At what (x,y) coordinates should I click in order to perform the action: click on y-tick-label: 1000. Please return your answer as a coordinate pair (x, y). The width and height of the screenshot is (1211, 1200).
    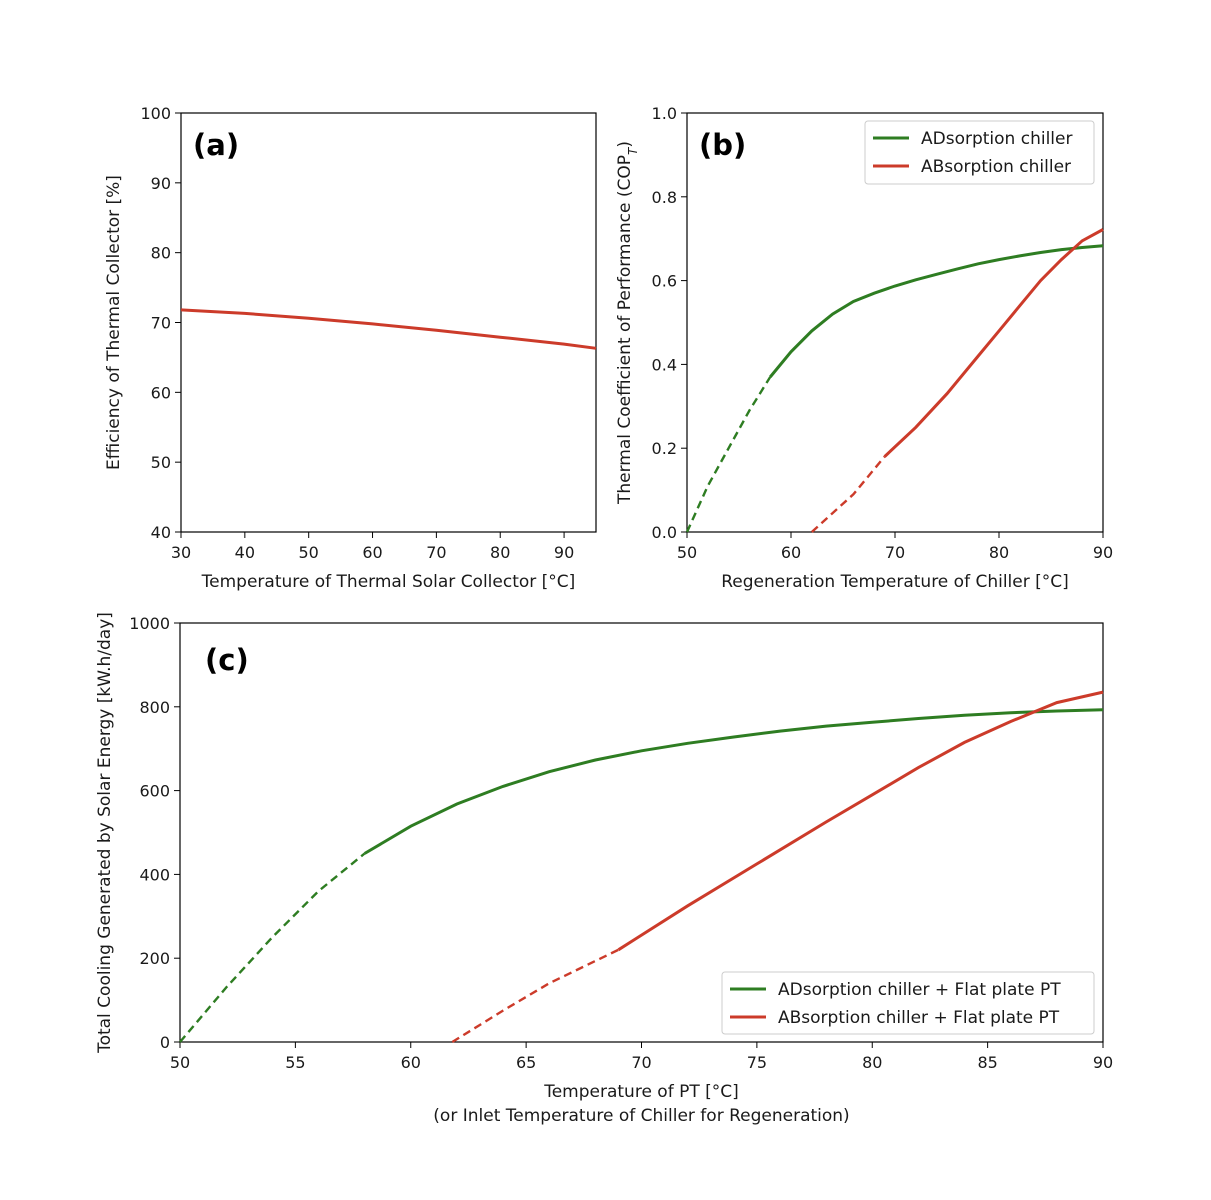
    Looking at the image, I should click on (149, 623).